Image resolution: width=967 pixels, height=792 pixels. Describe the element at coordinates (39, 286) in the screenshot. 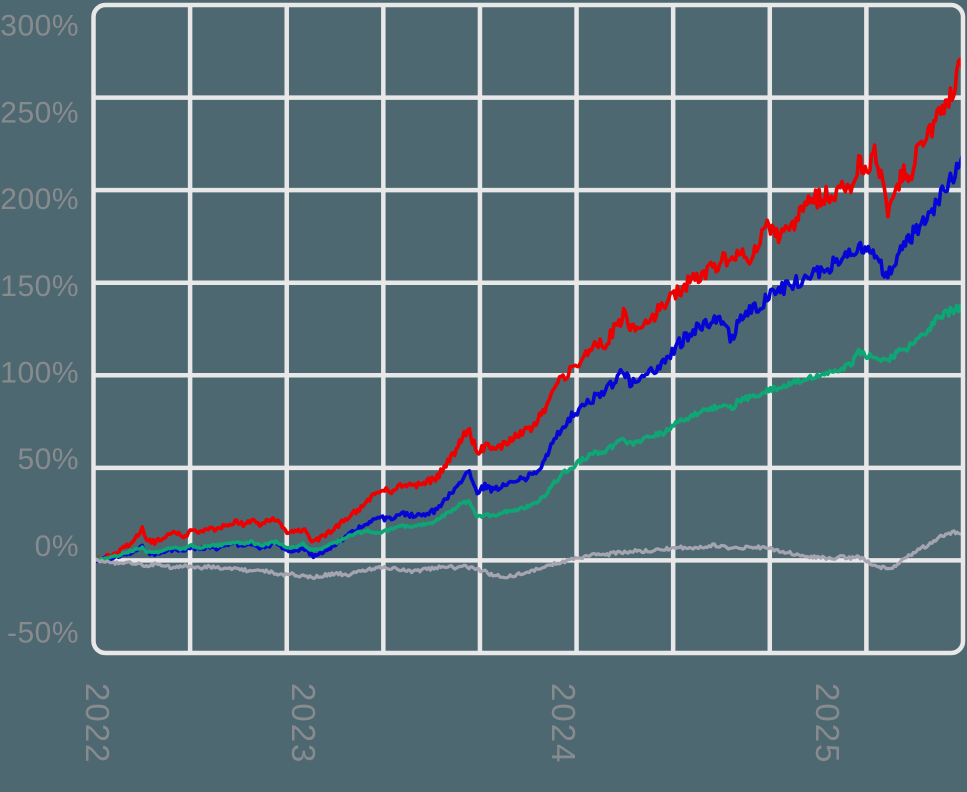

I see `y-tick-label: 150%` at that location.